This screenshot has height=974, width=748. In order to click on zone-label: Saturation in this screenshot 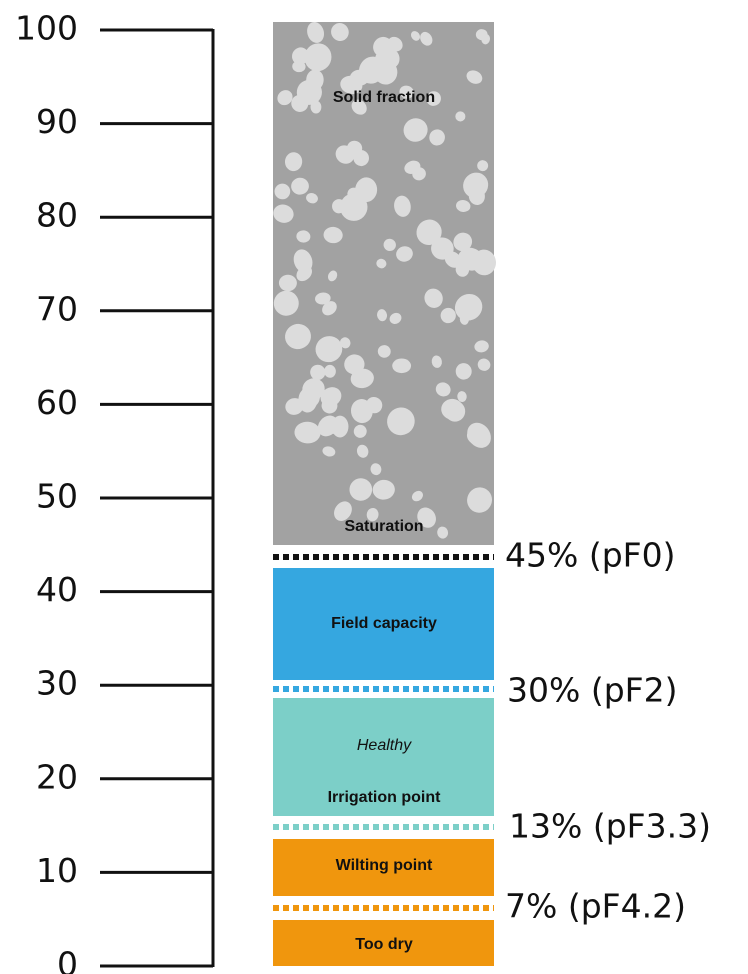, I will do `click(383, 526)`.